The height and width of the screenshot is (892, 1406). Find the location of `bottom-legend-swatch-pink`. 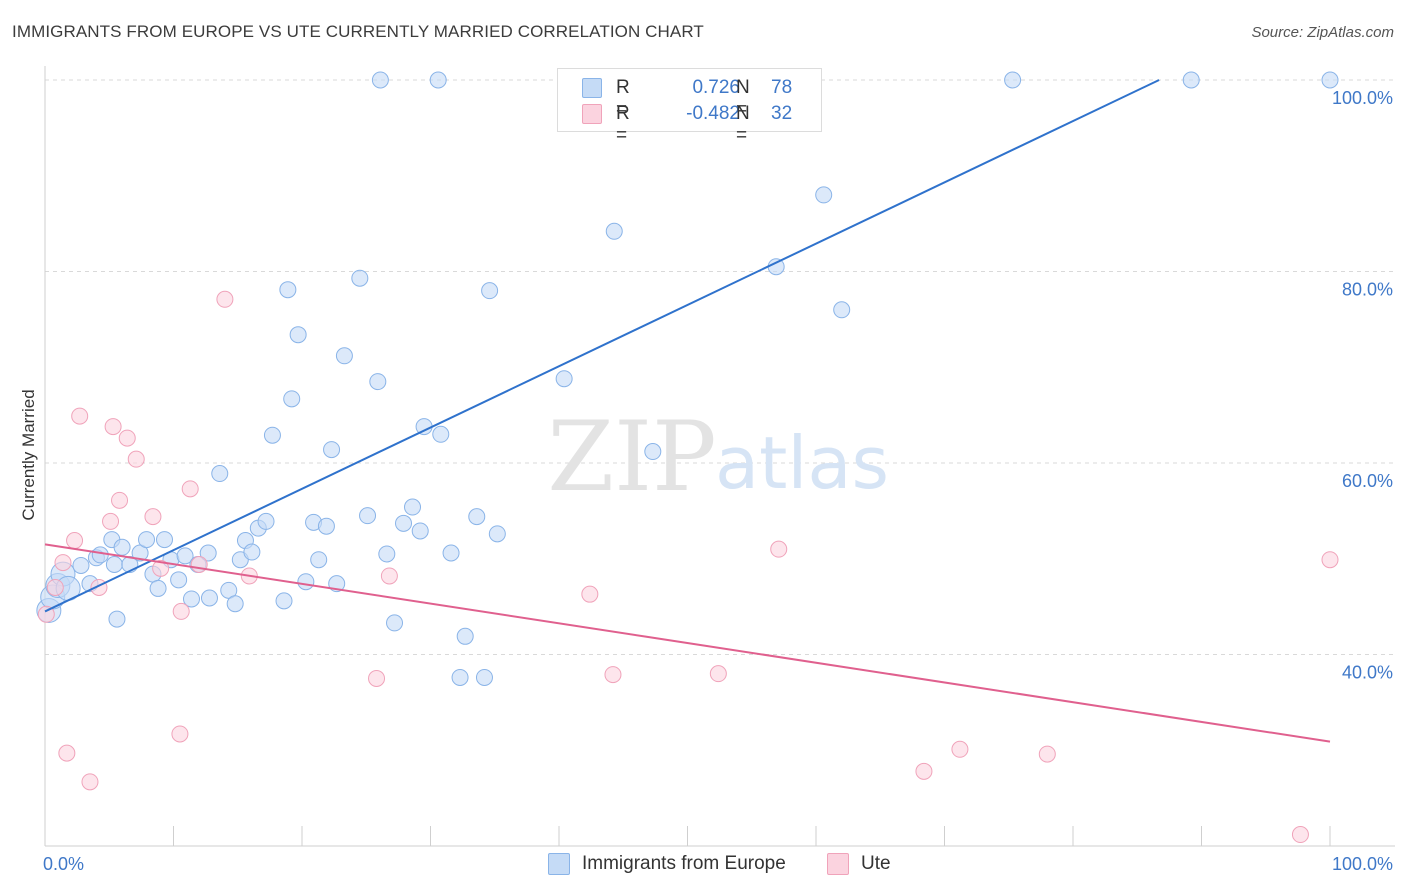

bottom-legend-swatch-pink is located at coordinates (838, 864).